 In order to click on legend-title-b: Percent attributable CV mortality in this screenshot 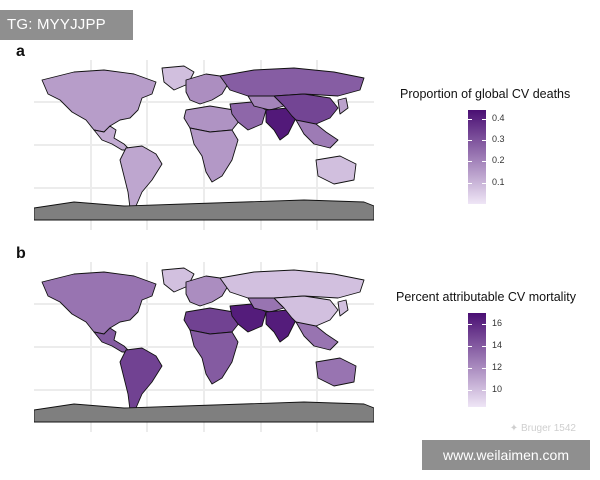, I will do `click(486, 297)`.